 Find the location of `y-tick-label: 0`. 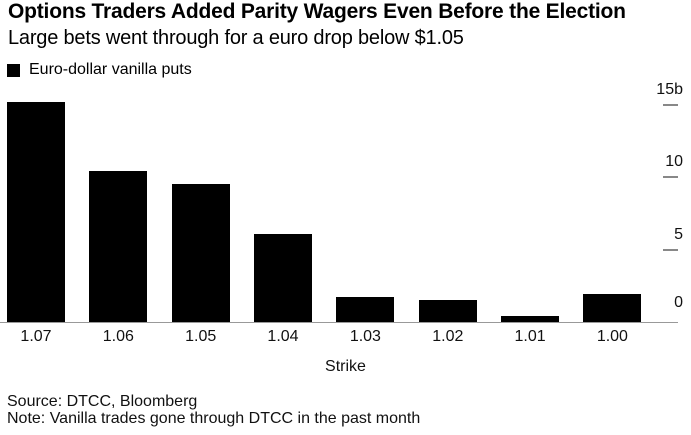

y-tick-label: 0 is located at coordinates (678, 302).